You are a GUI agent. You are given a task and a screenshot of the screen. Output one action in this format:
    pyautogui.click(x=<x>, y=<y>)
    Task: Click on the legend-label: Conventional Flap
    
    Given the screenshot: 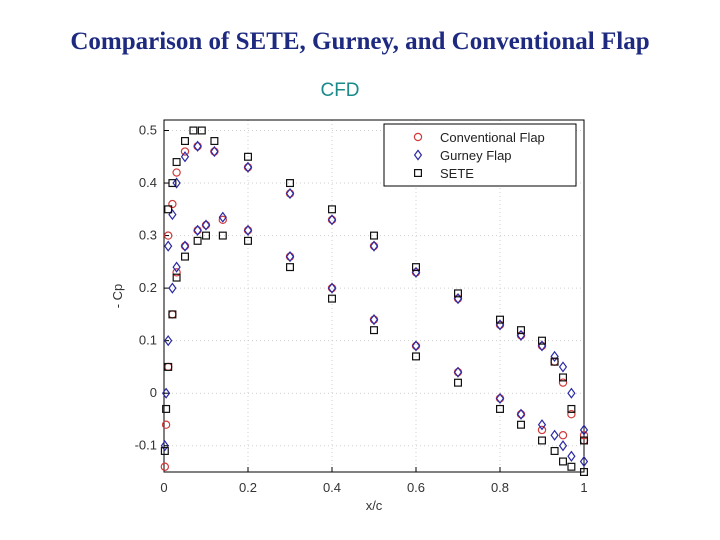 What is the action you would take?
    pyautogui.click(x=492, y=137)
    